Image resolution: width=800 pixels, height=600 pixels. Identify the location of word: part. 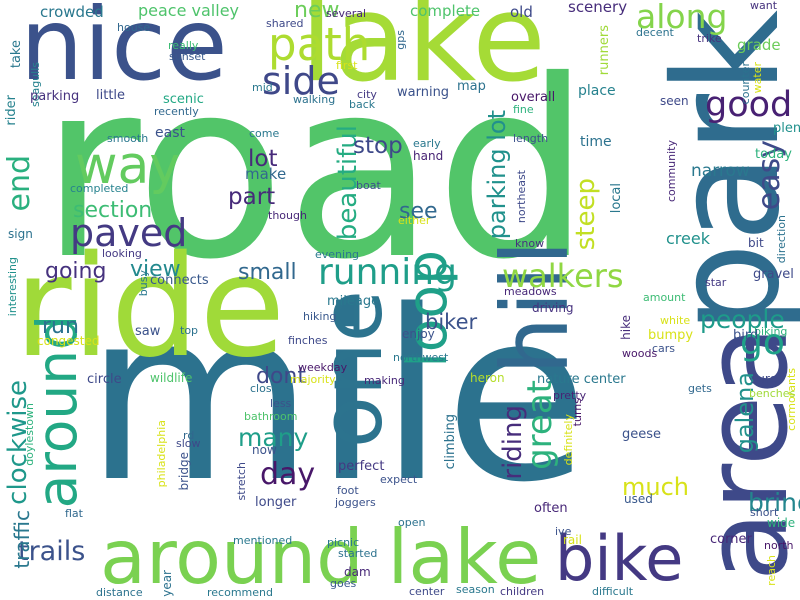
(252, 197).